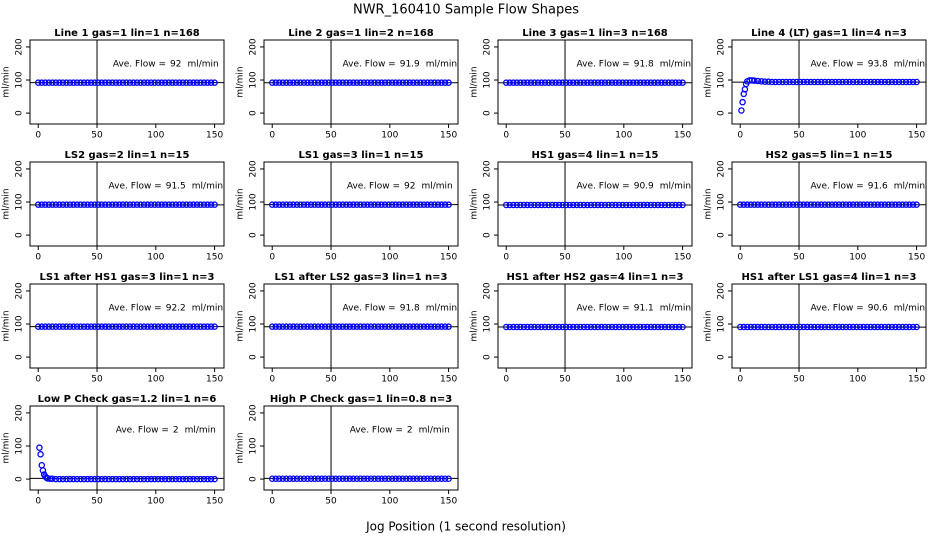 This screenshot has width=936, height=540. Describe the element at coordinates (722, 113) in the screenshot. I see `y-tick-label: 0` at that location.